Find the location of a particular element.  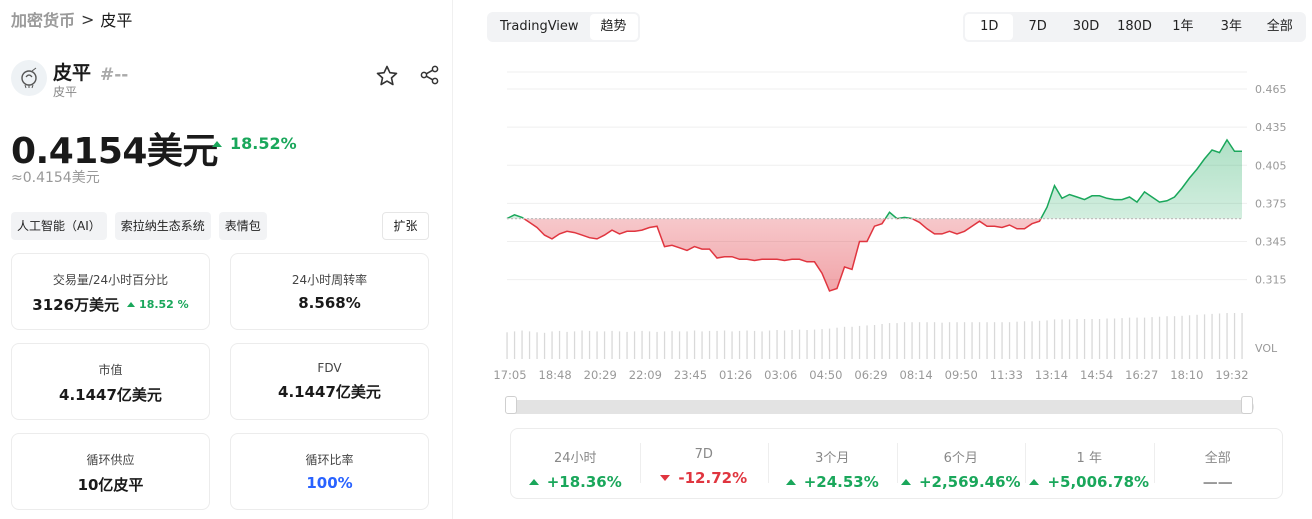

perf-3m: 3个月 +24.53% is located at coordinates (832, 463).